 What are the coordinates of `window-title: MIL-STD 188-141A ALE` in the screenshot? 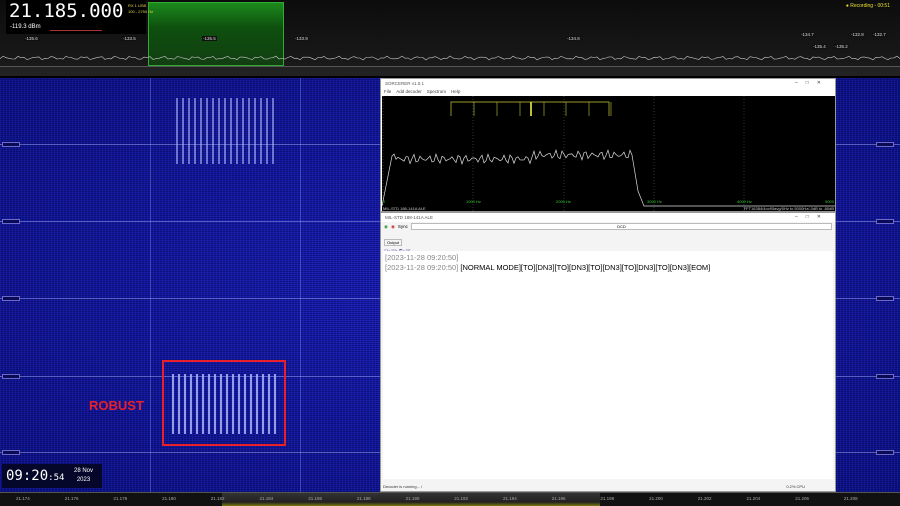 It's located at (409, 217).